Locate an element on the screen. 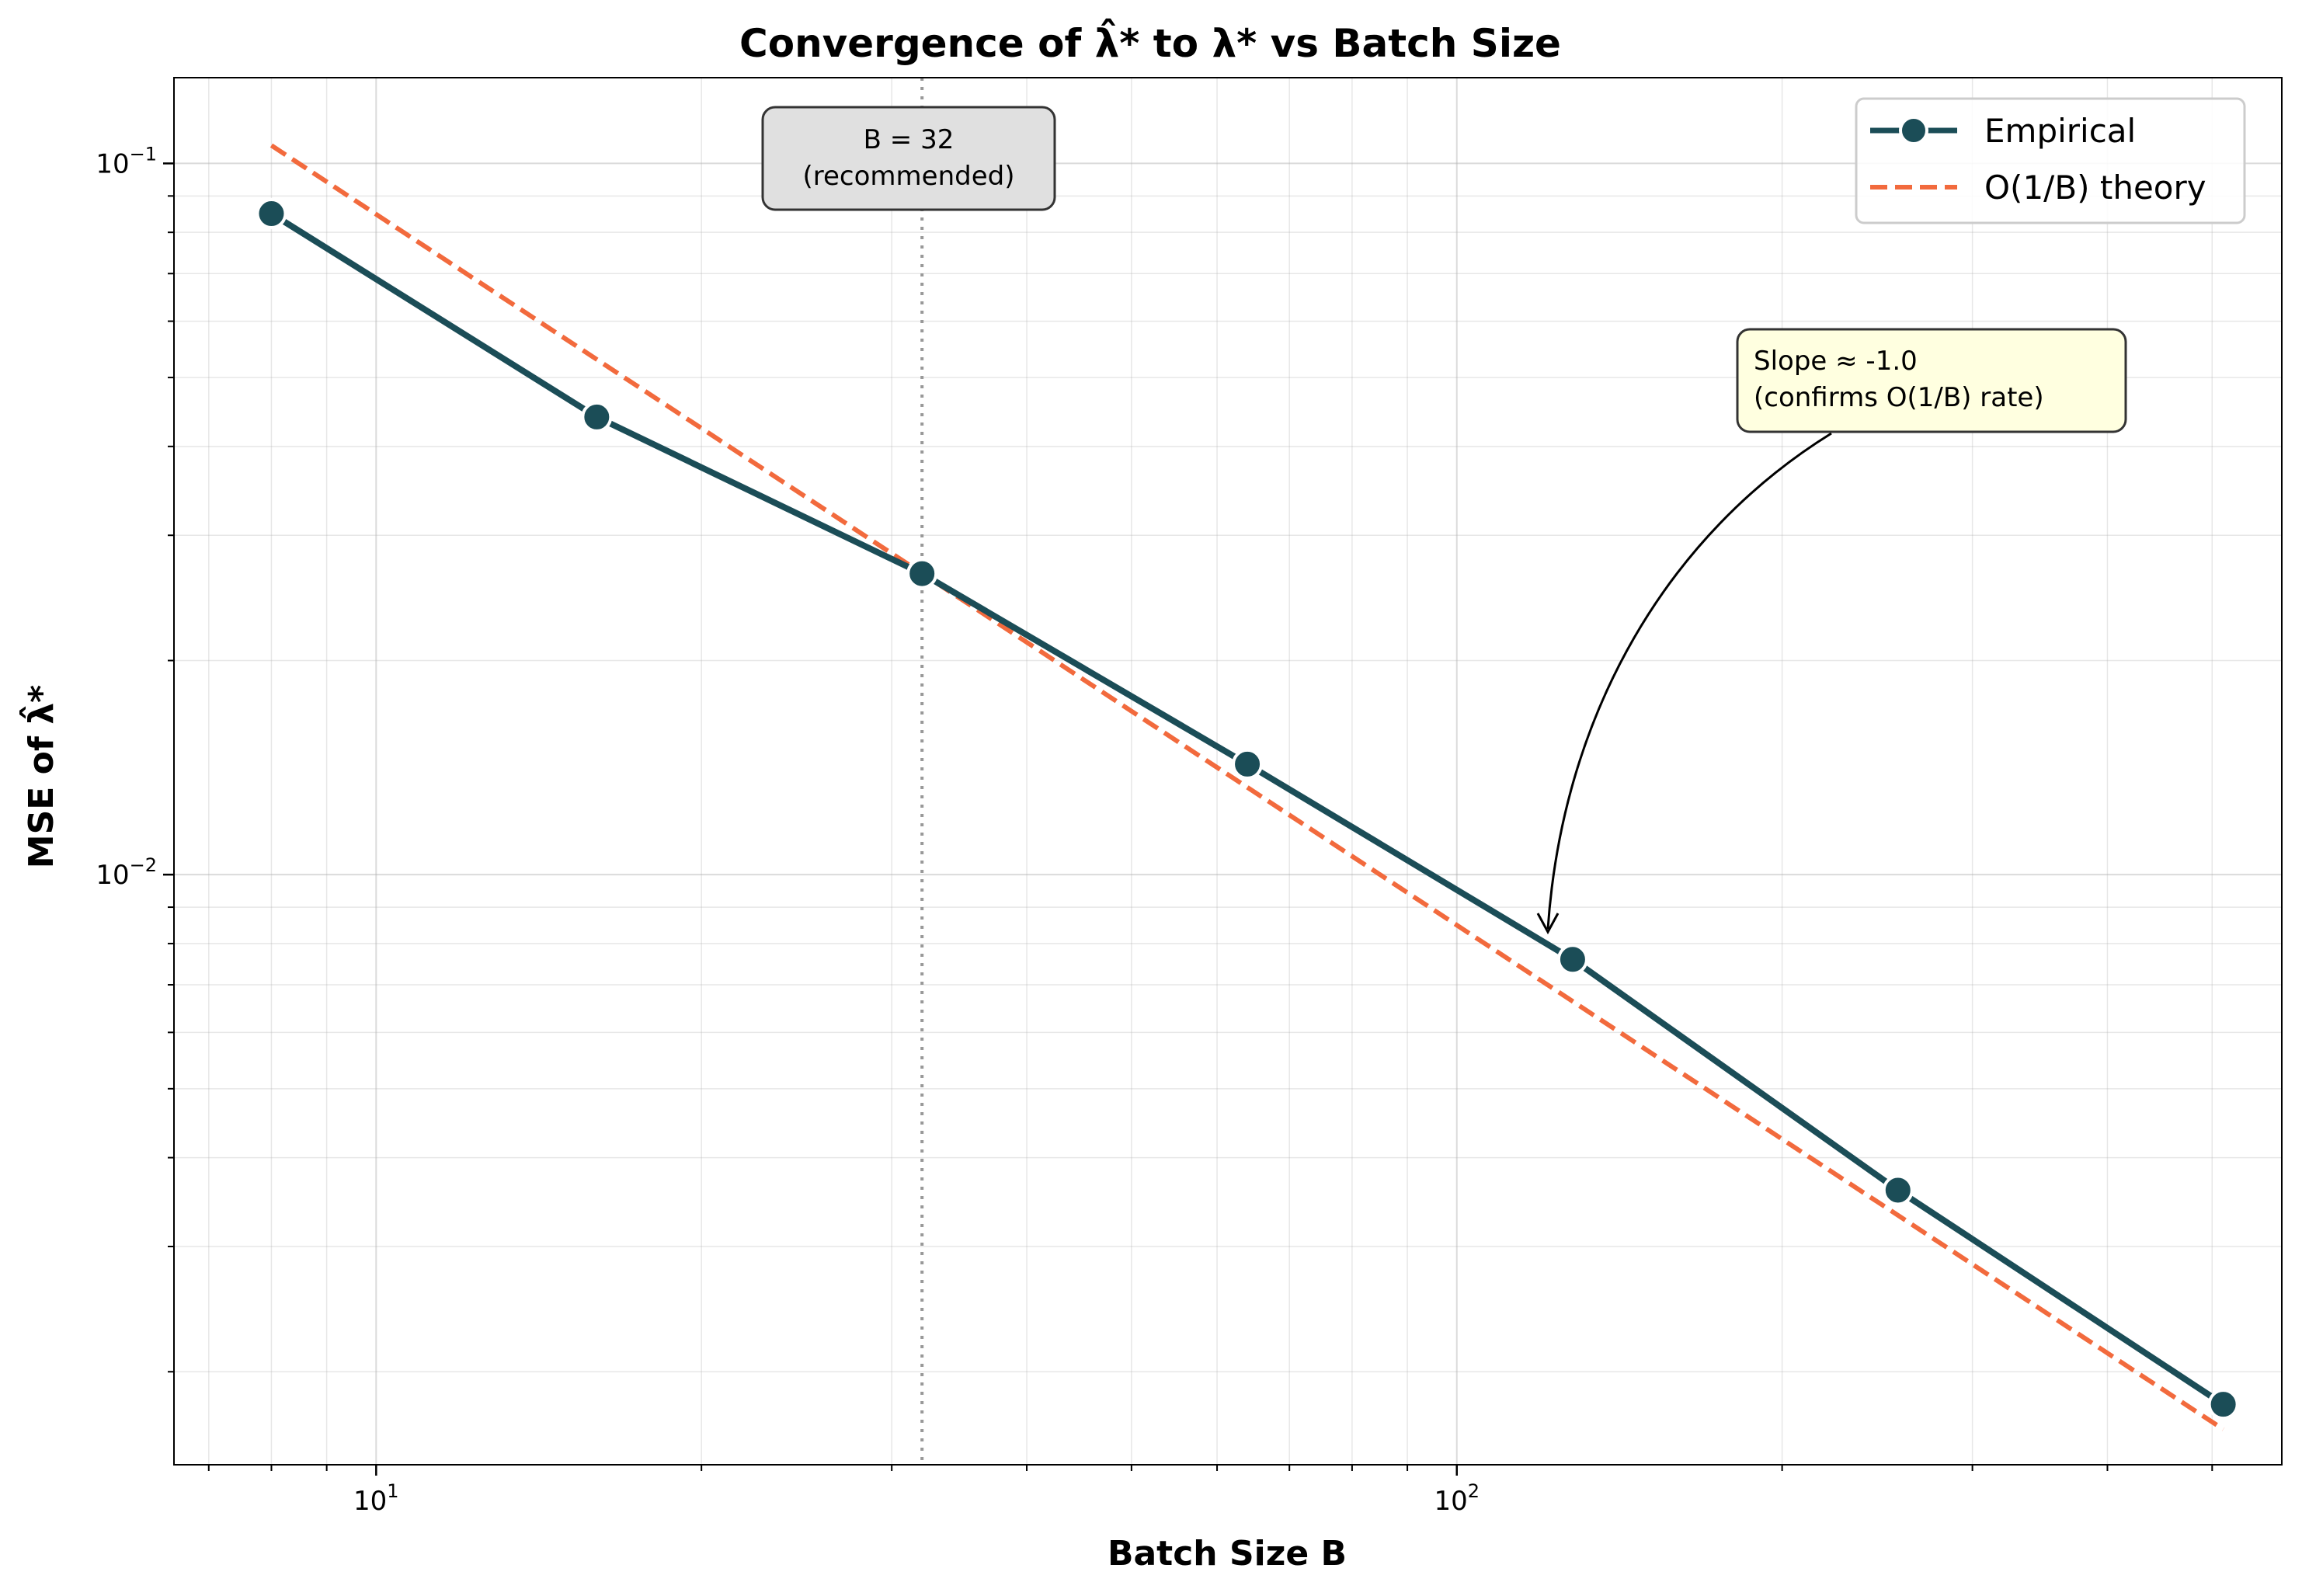 The height and width of the screenshot is (1596, 2302). y-tick-label: 10⁻² is located at coordinates (126, 872).